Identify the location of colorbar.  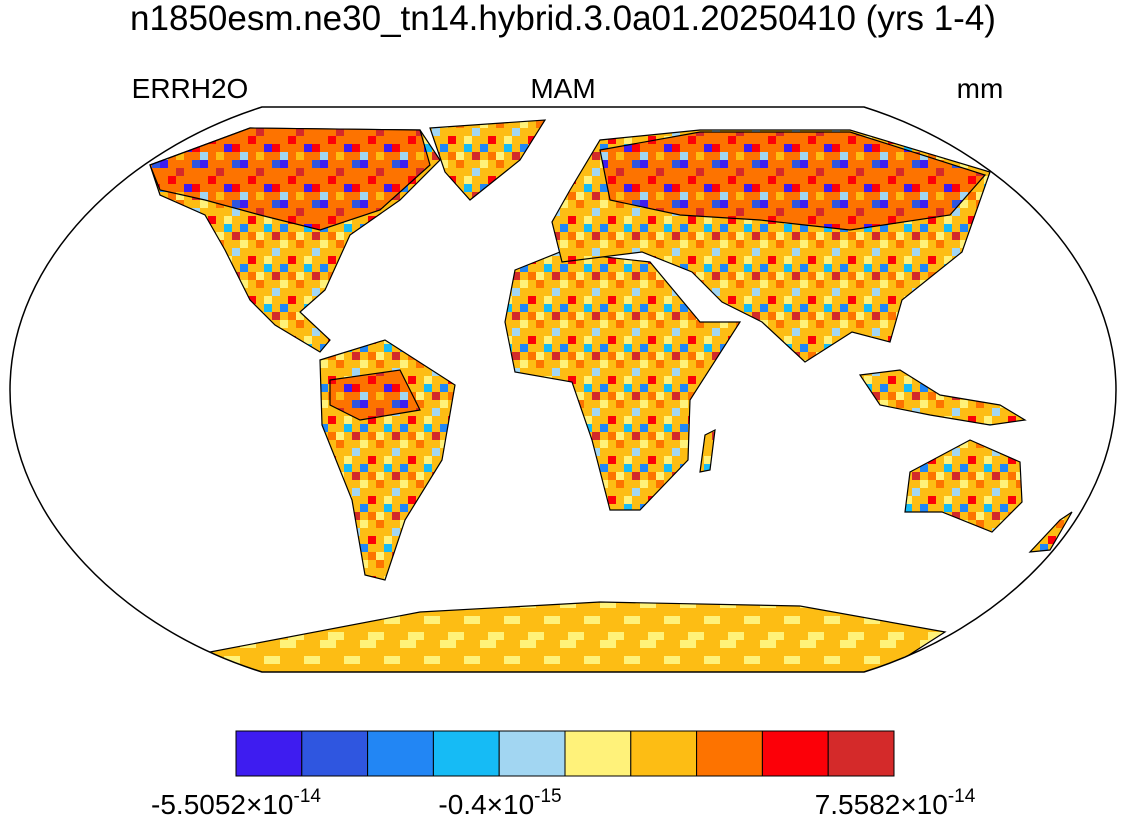
(565, 753).